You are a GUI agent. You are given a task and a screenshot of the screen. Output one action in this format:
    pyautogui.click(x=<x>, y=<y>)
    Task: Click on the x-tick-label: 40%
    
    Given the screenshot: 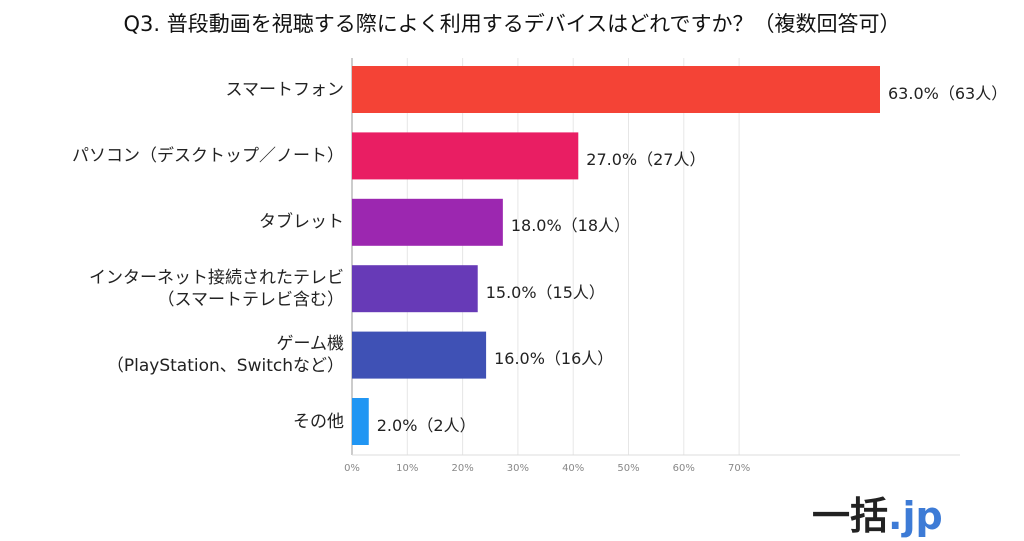 What is the action you would take?
    pyautogui.click(x=573, y=468)
    